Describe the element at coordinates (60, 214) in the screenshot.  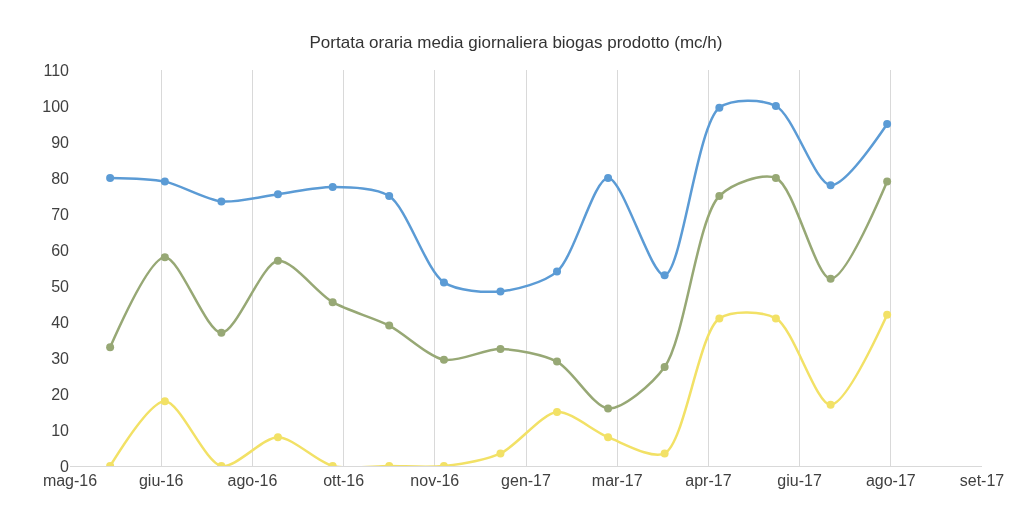
I see `y-tick-label: 70` at that location.